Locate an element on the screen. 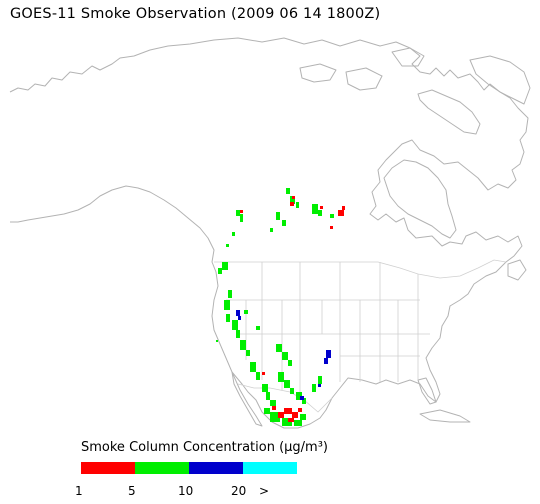 This screenshot has height=504, width=540. arctic-island-north-outline is located at coordinates (408, 57).